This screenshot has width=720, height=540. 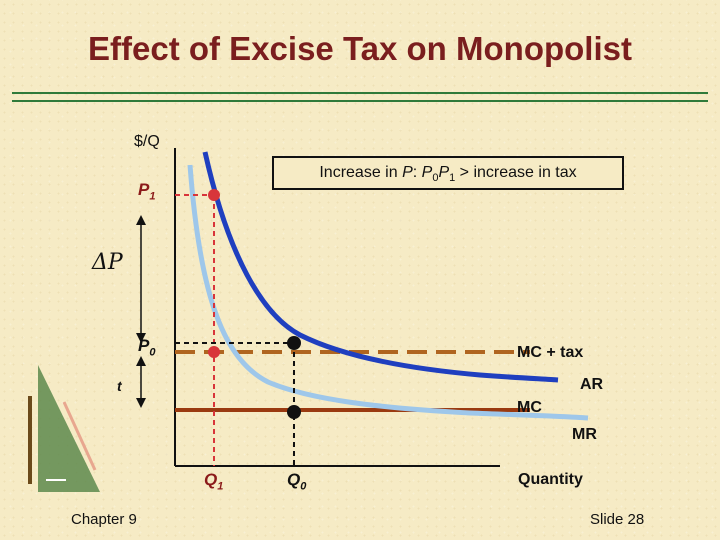 I want to click on chapter-label: Chapter 9, so click(x=104, y=519).